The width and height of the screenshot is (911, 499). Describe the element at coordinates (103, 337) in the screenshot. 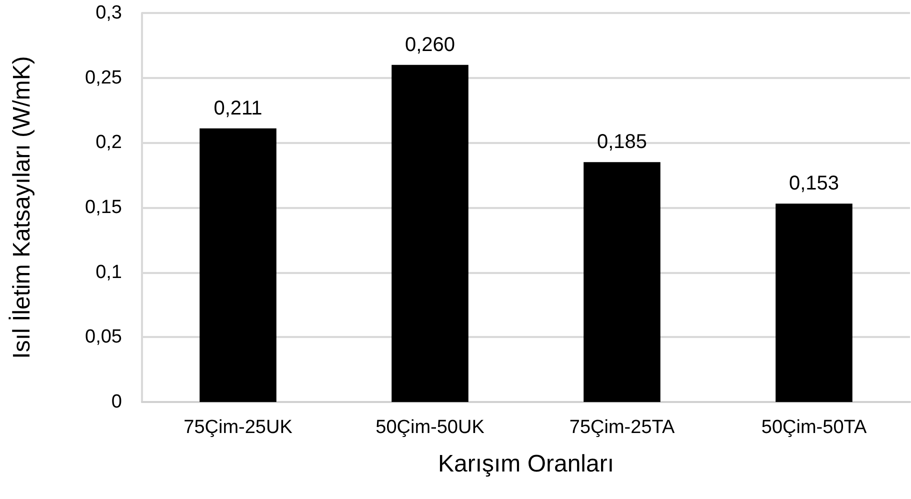

I see `y-tick-label: 0,05` at that location.